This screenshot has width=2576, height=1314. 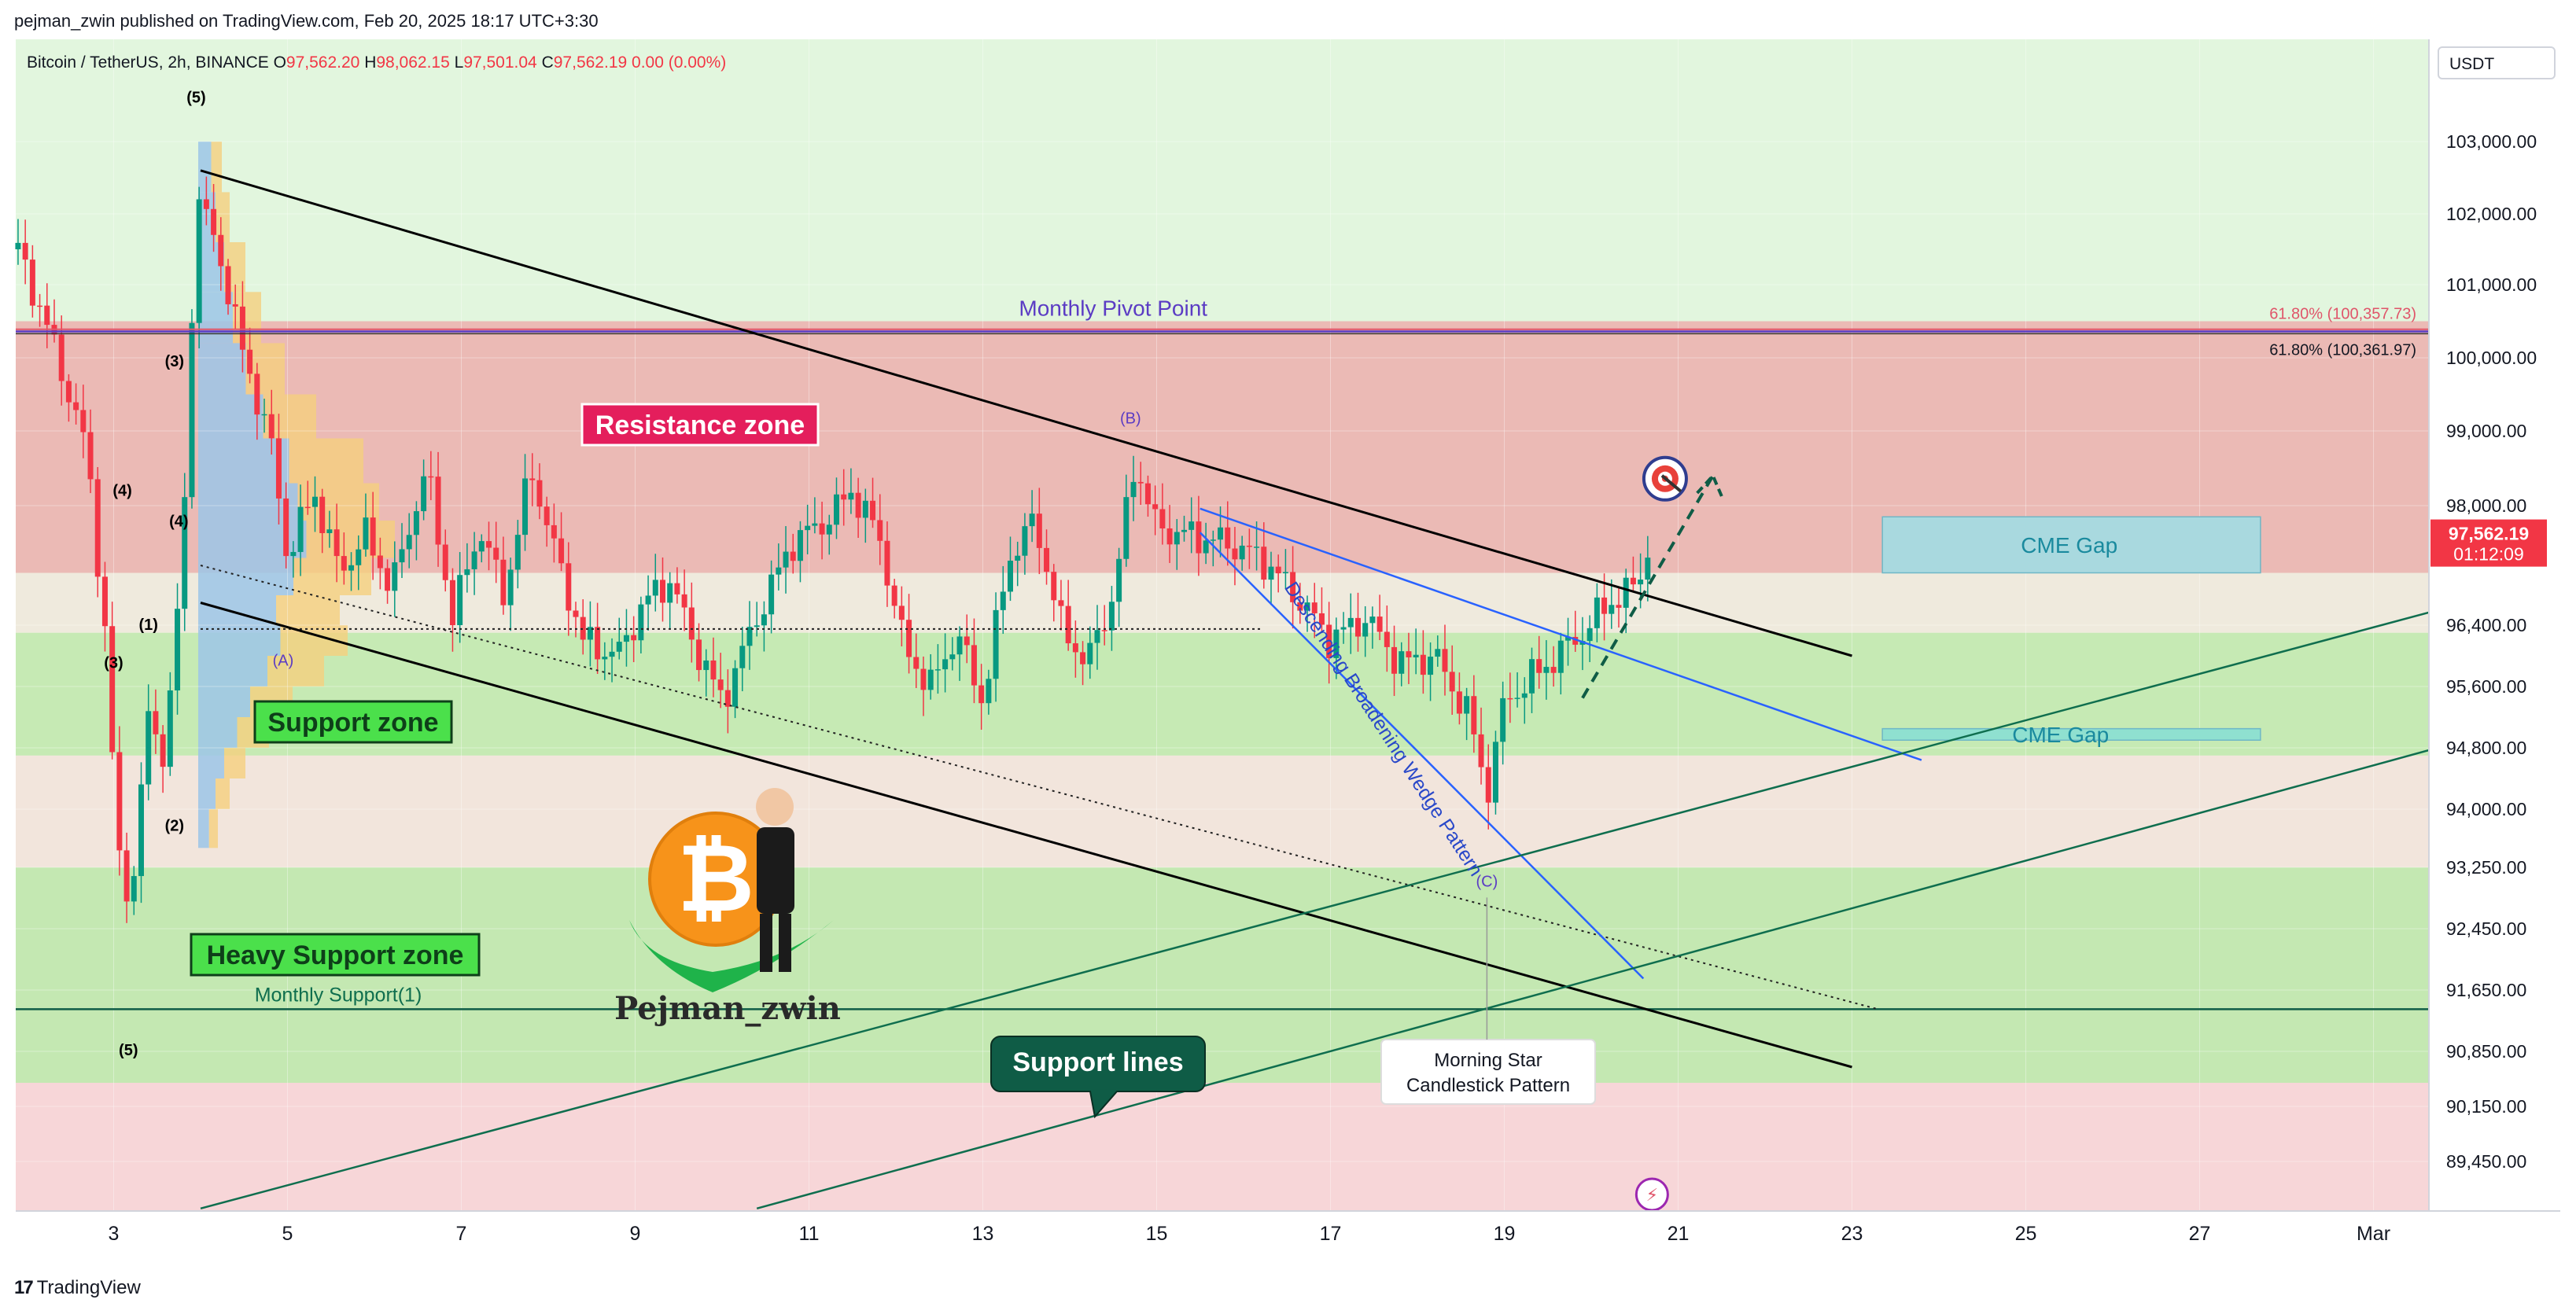 I want to click on cme-gap-upper-label: CME Gap, so click(x=2069, y=545).